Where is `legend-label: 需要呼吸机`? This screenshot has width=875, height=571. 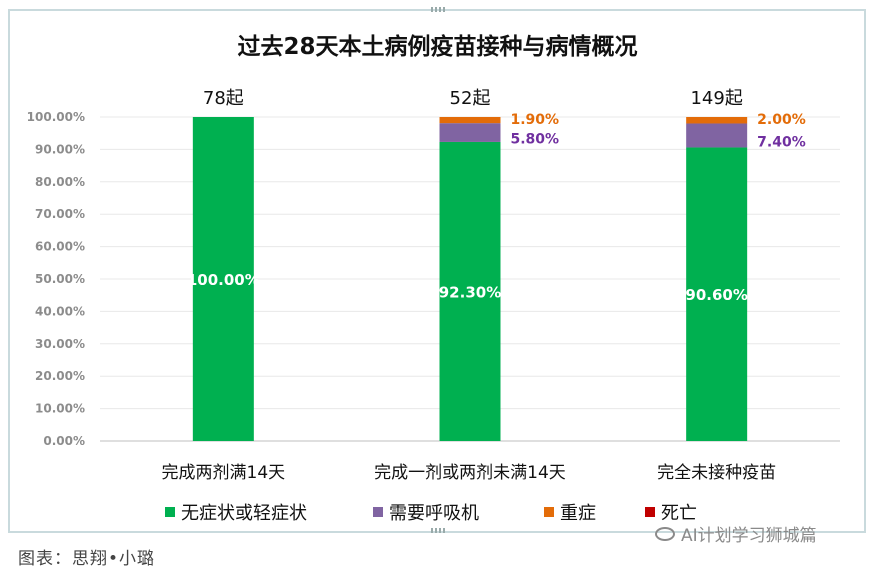 legend-label: 需要呼吸机 is located at coordinates (434, 513).